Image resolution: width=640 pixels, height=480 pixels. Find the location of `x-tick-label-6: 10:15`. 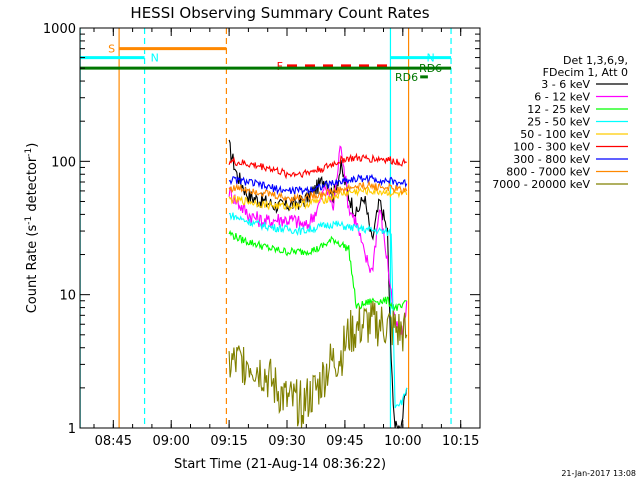

x-tick-label-6: 10:15 is located at coordinates (460, 441).